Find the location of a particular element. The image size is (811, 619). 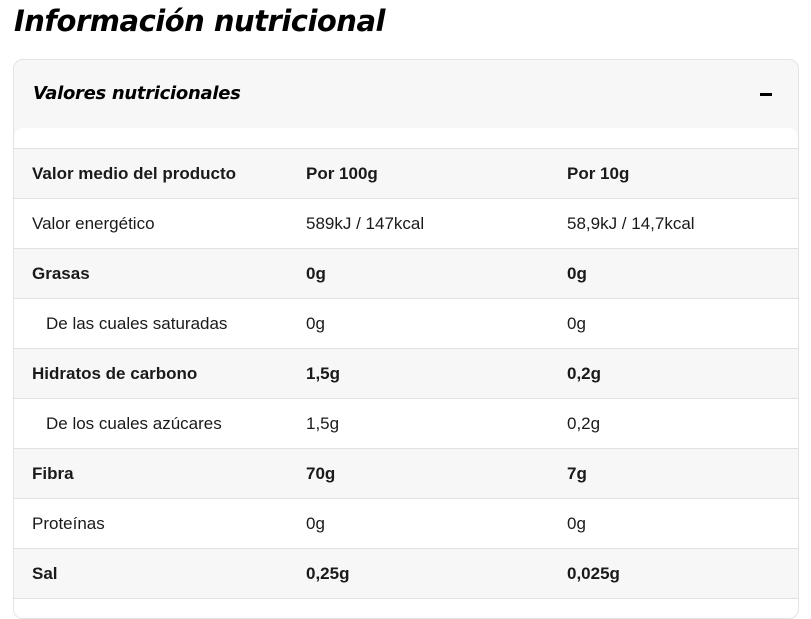

collapse-toggle is located at coordinates (766, 94).